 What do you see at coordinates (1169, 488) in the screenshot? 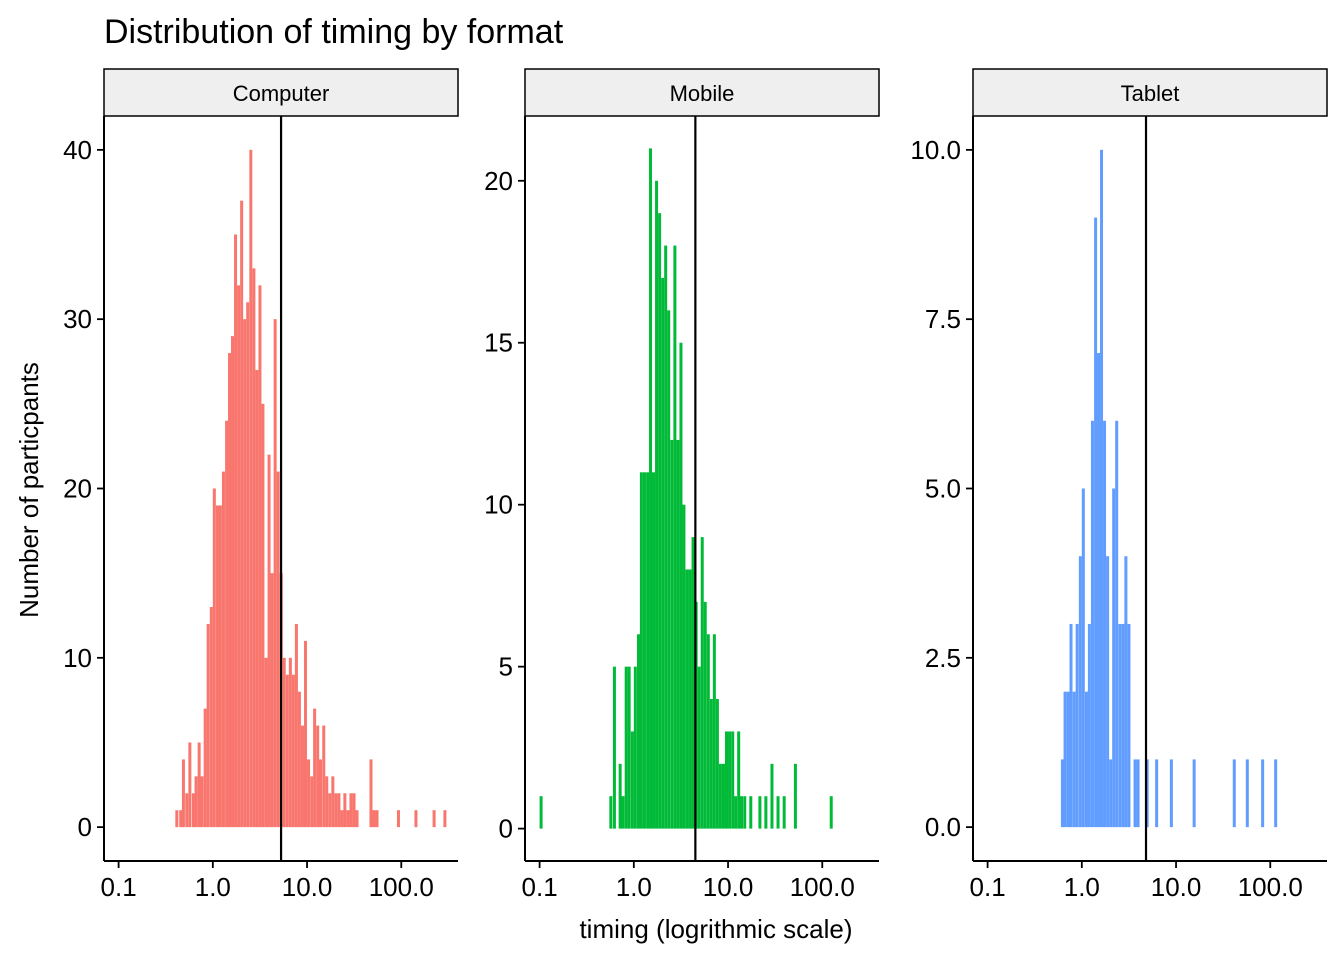
I see `histogram-bars` at bounding box center [1169, 488].